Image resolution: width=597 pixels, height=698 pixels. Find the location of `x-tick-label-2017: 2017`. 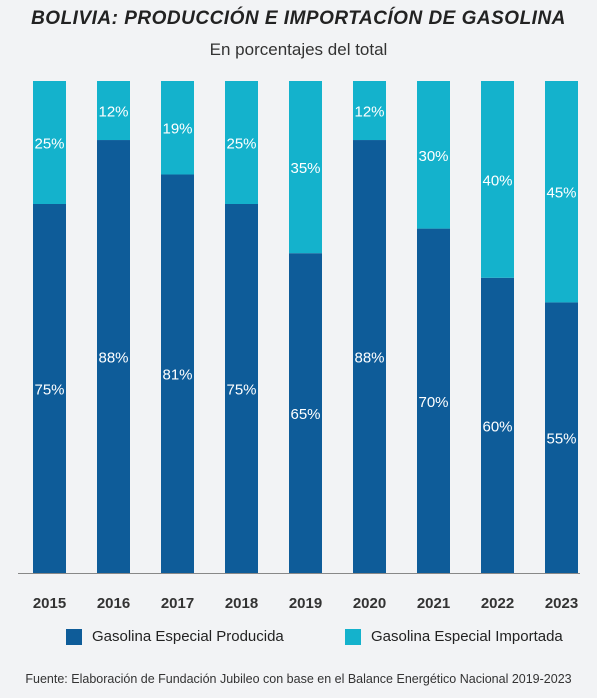

x-tick-label-2017: 2017 is located at coordinates (177, 603).